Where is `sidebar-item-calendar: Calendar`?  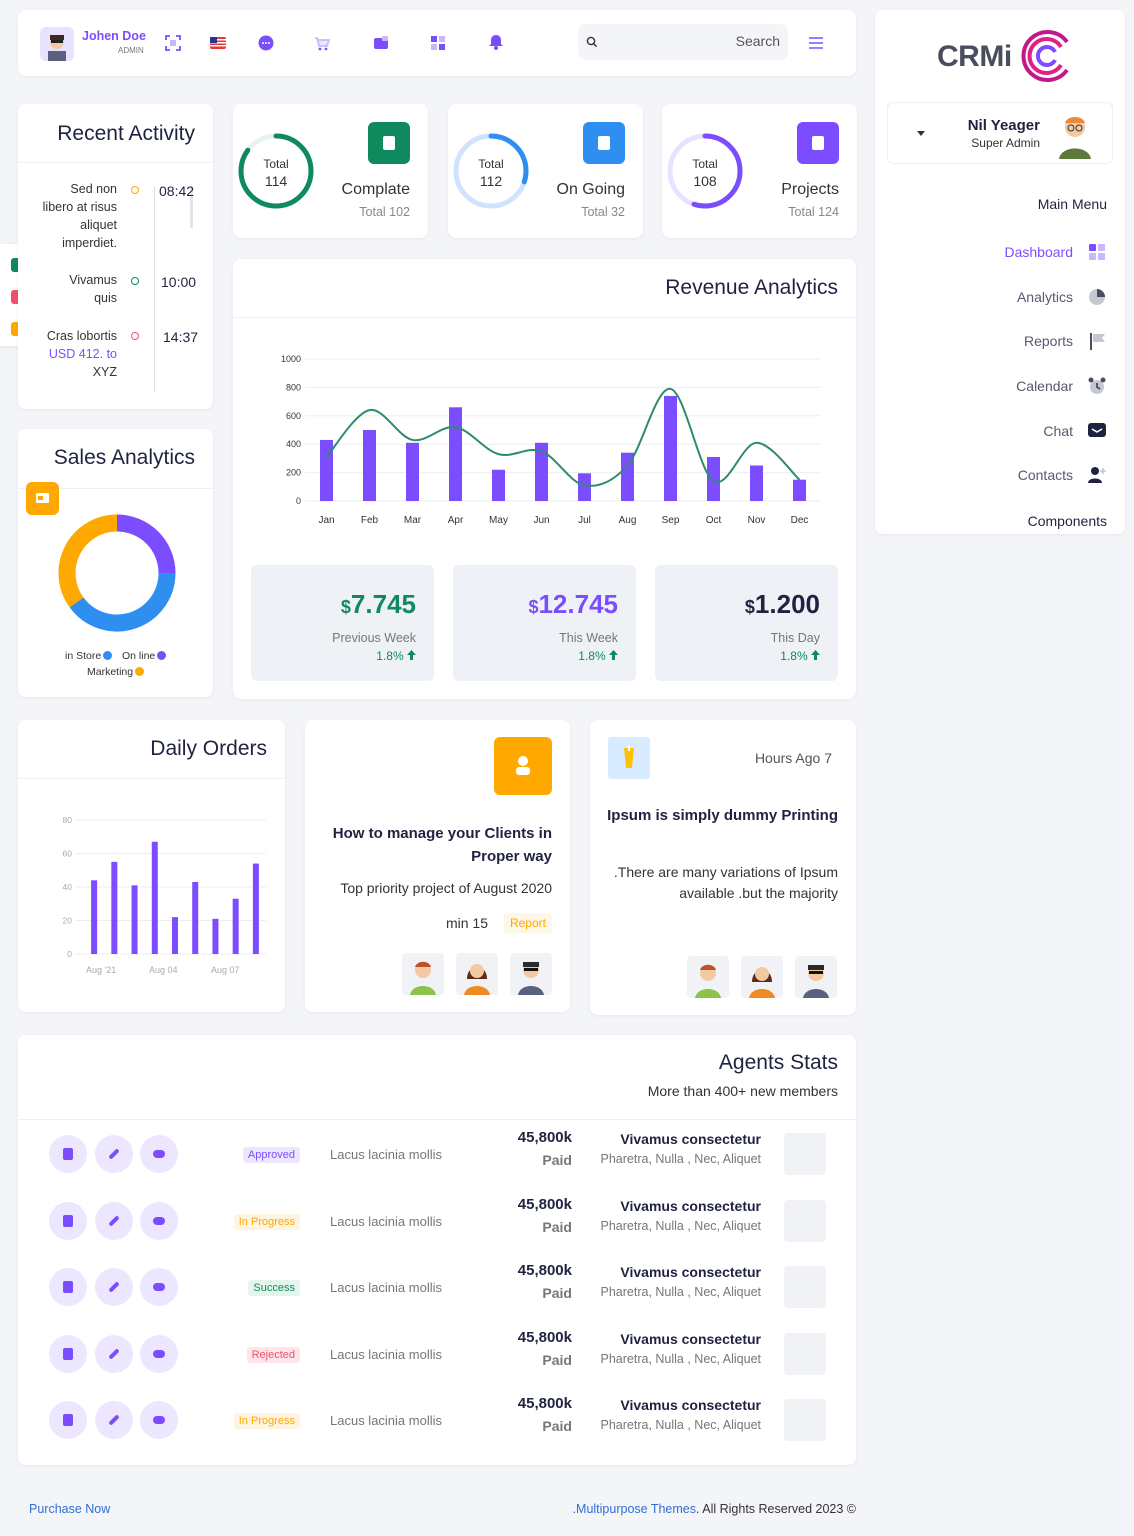 sidebar-item-calendar: Calendar is located at coordinates (1061, 386).